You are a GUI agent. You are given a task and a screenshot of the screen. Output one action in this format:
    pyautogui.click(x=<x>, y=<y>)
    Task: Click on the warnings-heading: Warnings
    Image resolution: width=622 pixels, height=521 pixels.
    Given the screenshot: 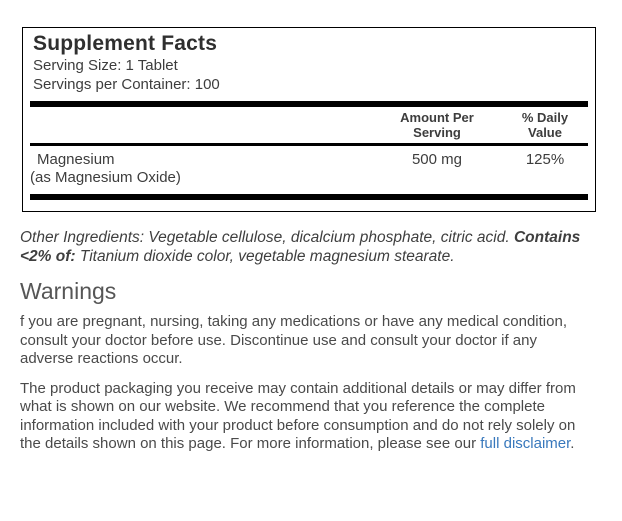 What is the action you would take?
    pyautogui.click(x=68, y=291)
    